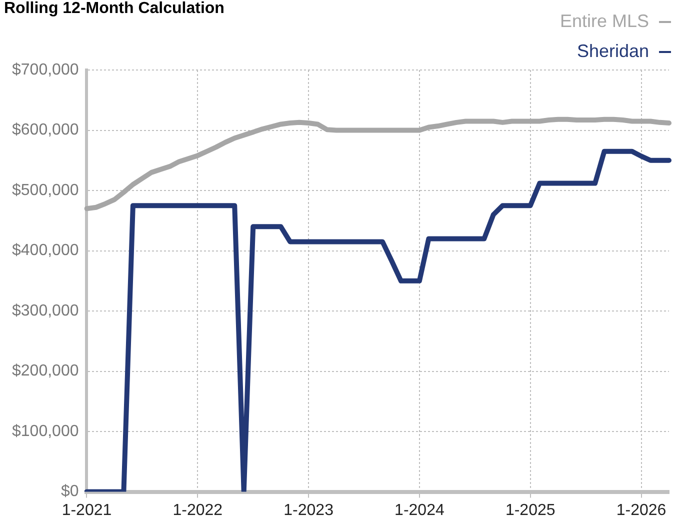 The image size is (683, 527). I want to click on y-tick-label: $400,000, so click(45, 251).